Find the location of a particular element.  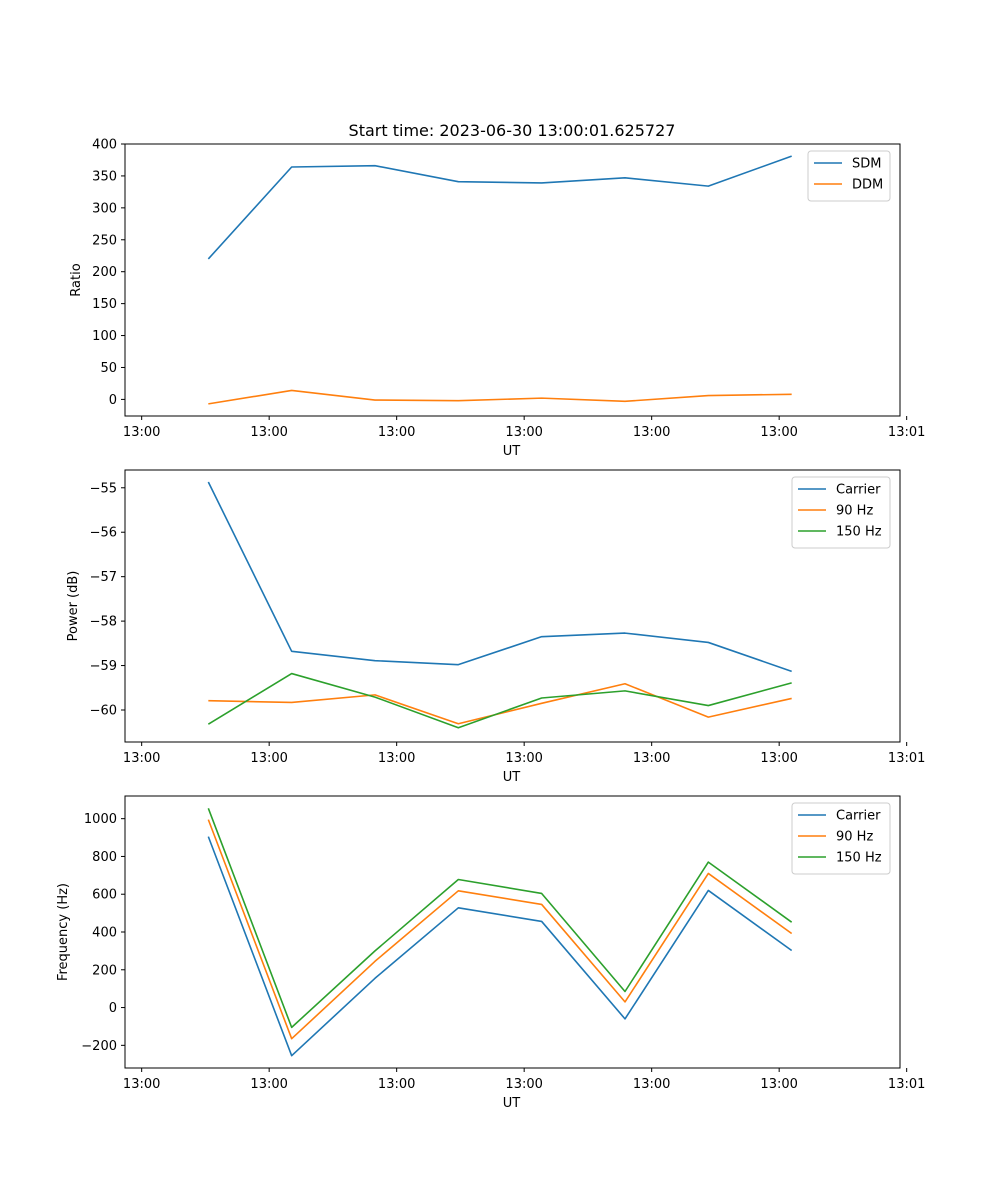

series-line-ddm is located at coordinates (500, 397).